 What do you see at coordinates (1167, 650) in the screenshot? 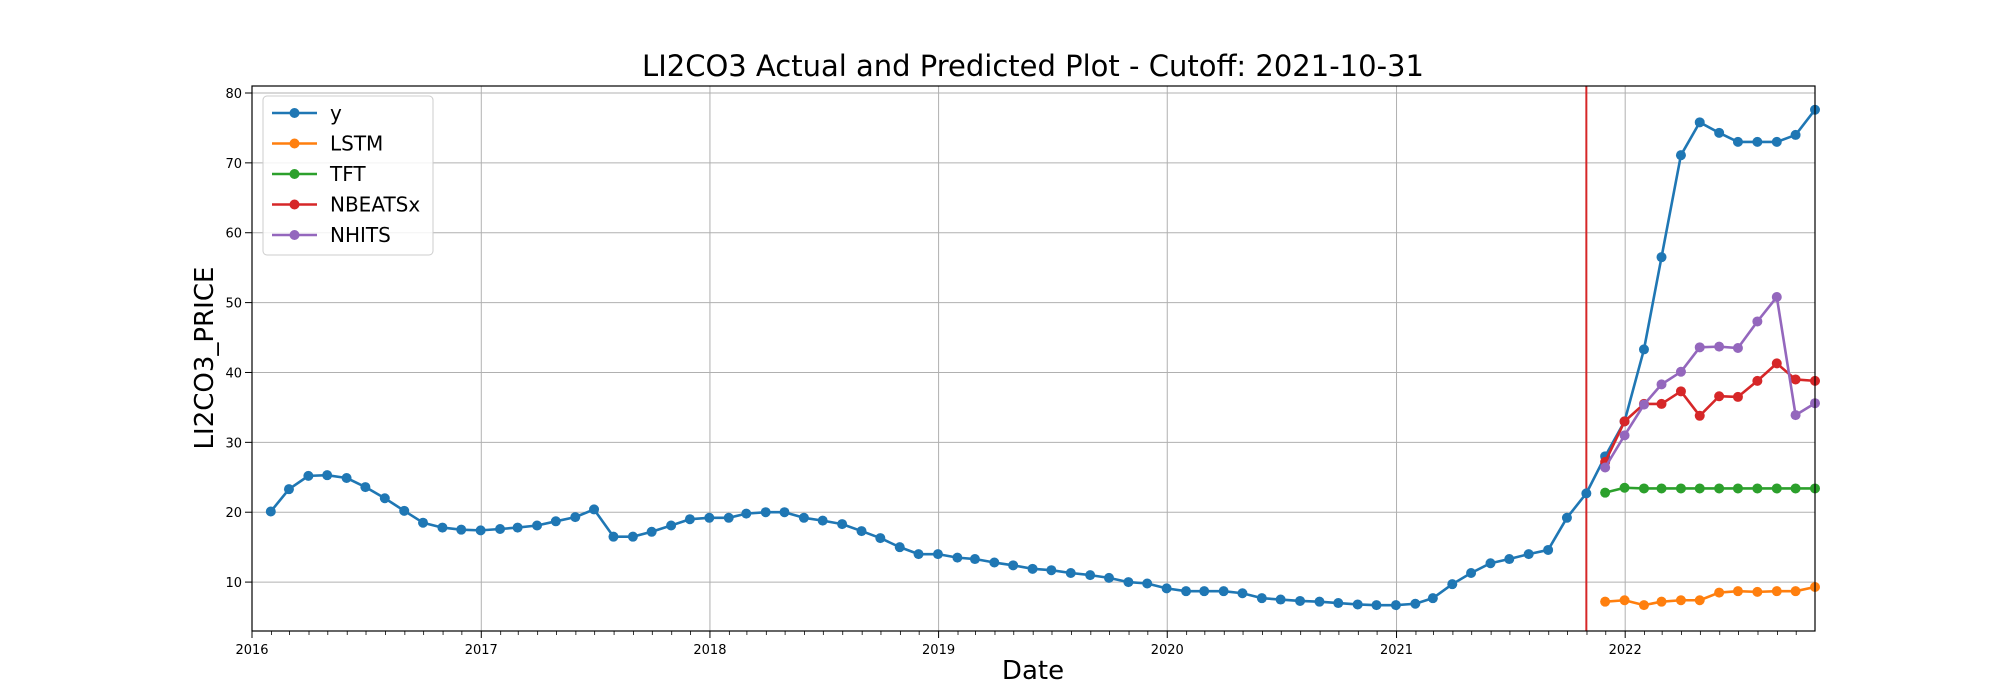
I see `x-tick-label: 2020` at bounding box center [1167, 650].